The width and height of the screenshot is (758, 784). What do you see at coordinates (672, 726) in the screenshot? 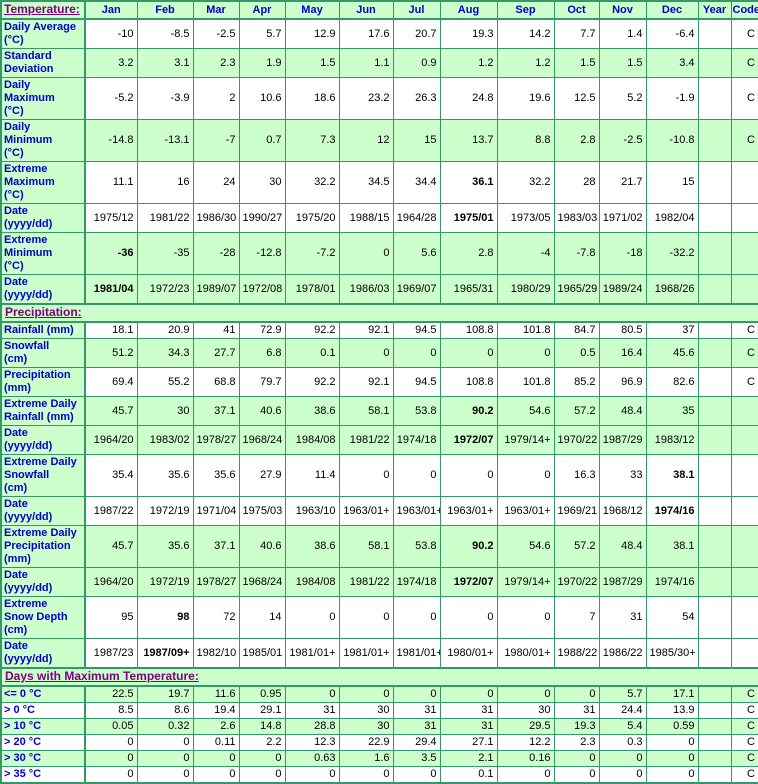
I see `data-cell: 0.59` at bounding box center [672, 726].